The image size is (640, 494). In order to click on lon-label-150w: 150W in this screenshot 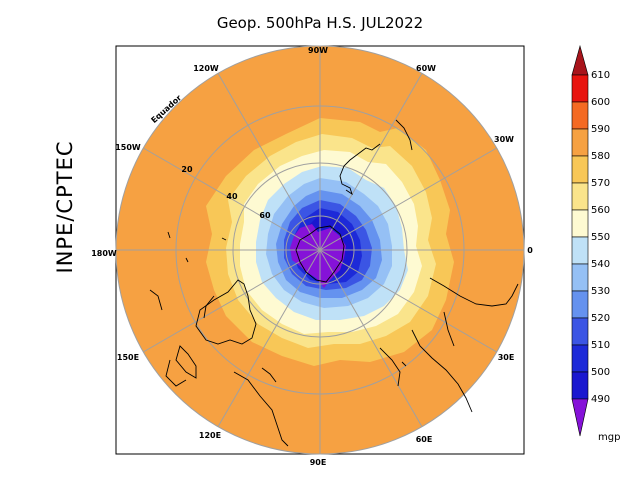, I will do `click(128, 147)`.